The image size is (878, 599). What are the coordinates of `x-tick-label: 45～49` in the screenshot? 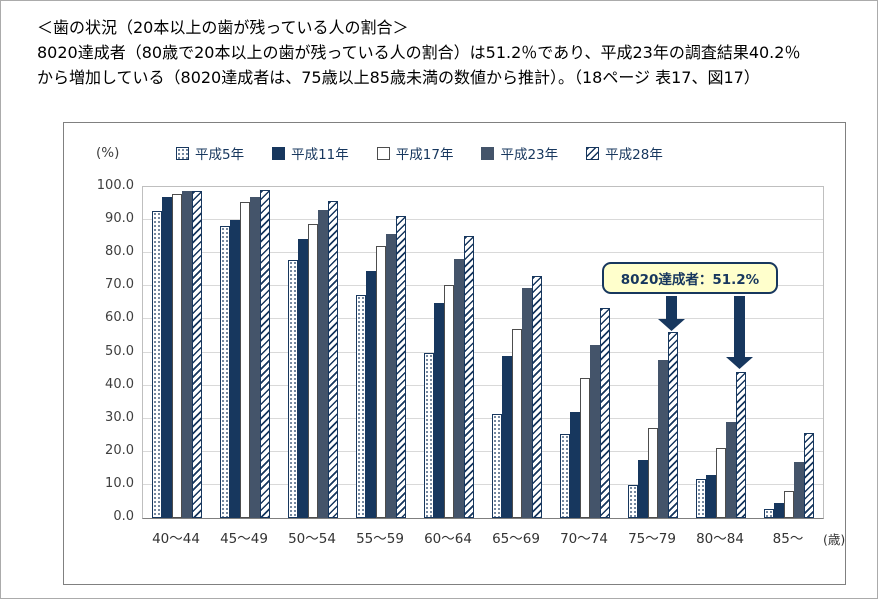 It's located at (244, 539).